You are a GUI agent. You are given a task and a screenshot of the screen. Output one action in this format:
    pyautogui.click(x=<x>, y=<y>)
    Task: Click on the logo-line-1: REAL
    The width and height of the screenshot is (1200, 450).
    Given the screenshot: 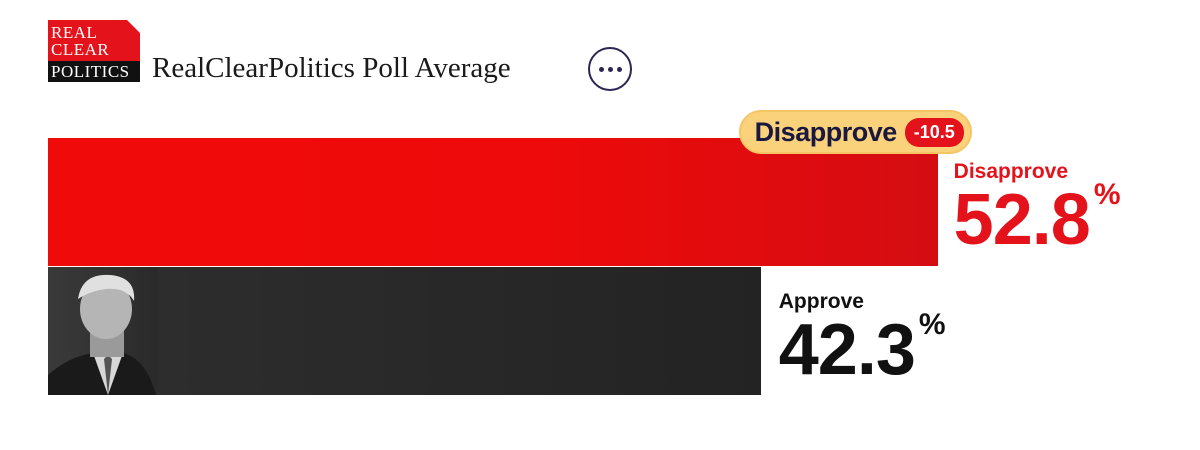 What is the action you would take?
    pyautogui.click(x=74, y=32)
    